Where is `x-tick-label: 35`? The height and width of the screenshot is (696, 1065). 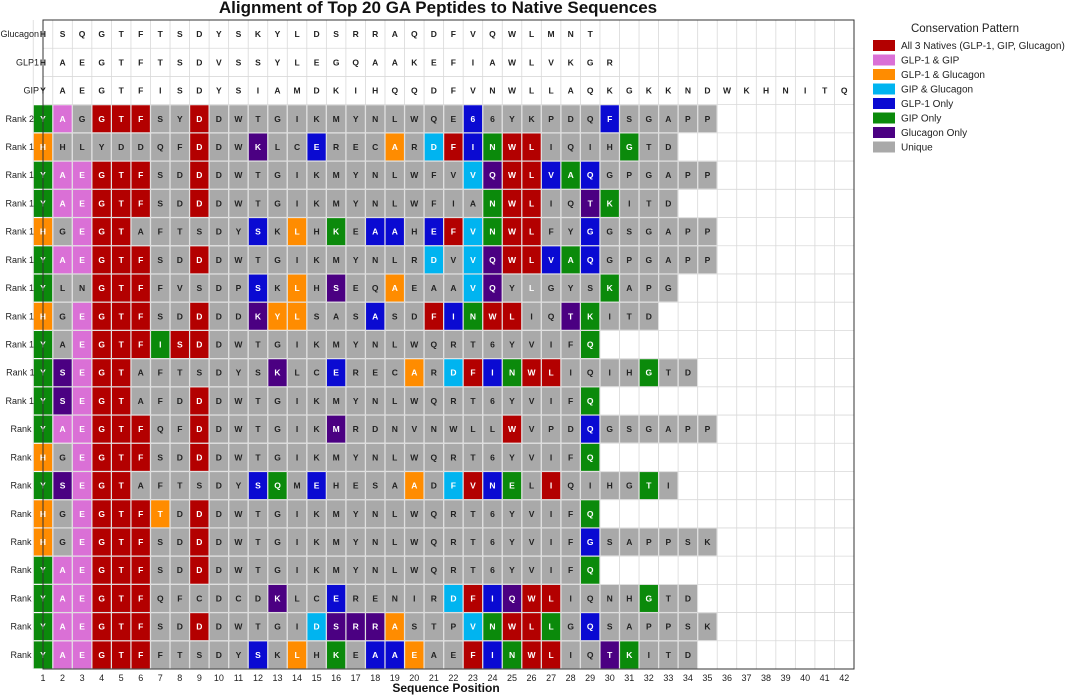
x-tick-label: 35 is located at coordinates (707, 678).